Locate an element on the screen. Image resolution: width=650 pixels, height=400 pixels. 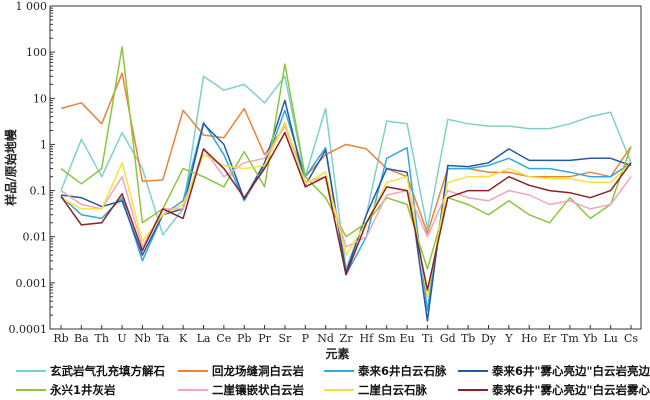
legend-label: 二崖镶嵌状白云岩 is located at coordinates (258, 390).